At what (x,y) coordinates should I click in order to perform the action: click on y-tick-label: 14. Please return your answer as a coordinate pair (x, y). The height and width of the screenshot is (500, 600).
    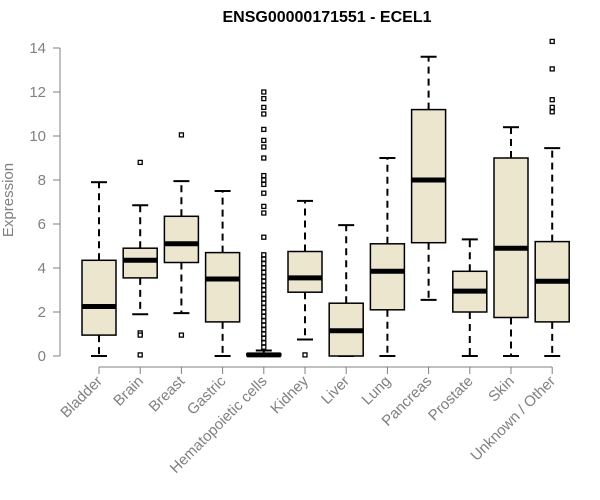
    Looking at the image, I should click on (37, 48).